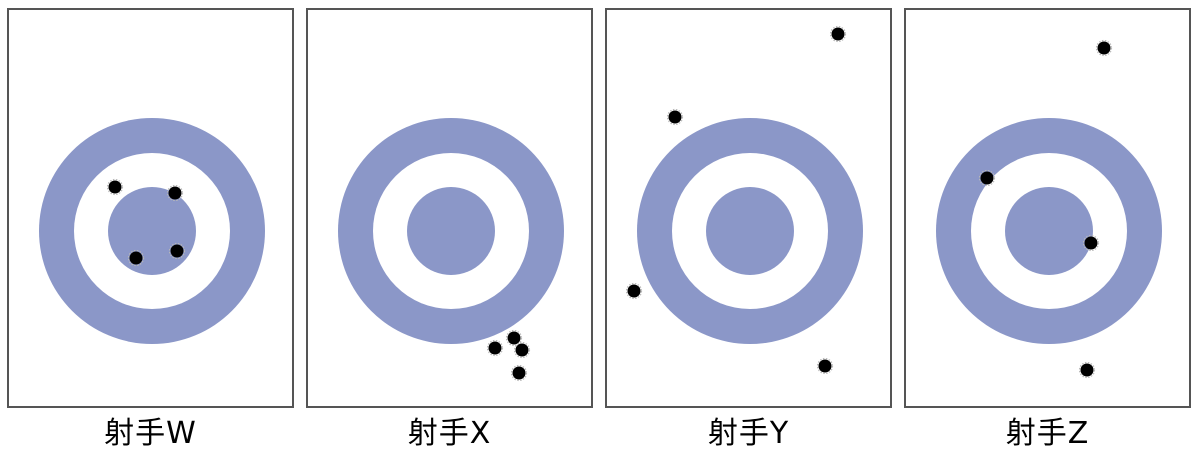 The width and height of the screenshot is (1200, 463). I want to click on target-z, so click(1049, 209).